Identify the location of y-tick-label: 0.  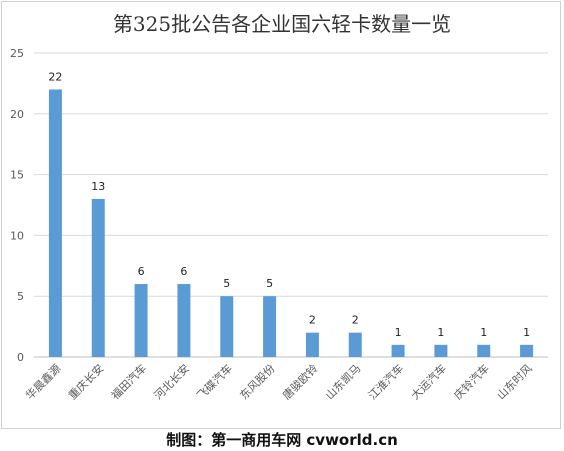
(20, 357).